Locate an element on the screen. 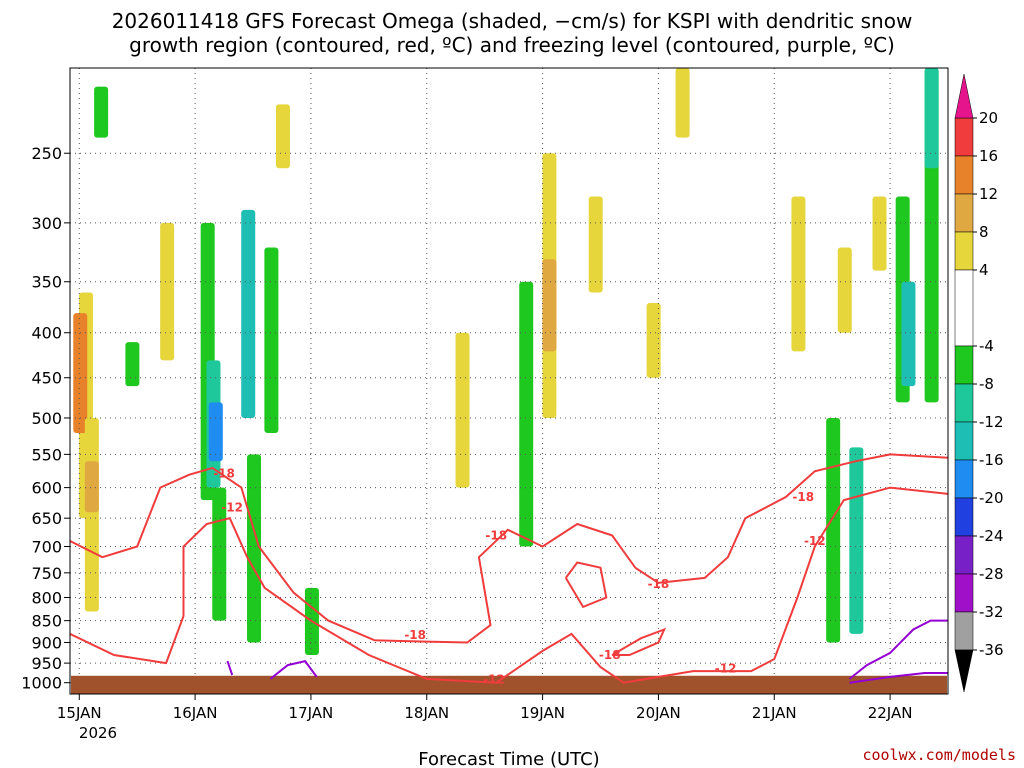 The height and width of the screenshot is (768, 1024). y-tick-label: 650 is located at coordinates (46, 518).